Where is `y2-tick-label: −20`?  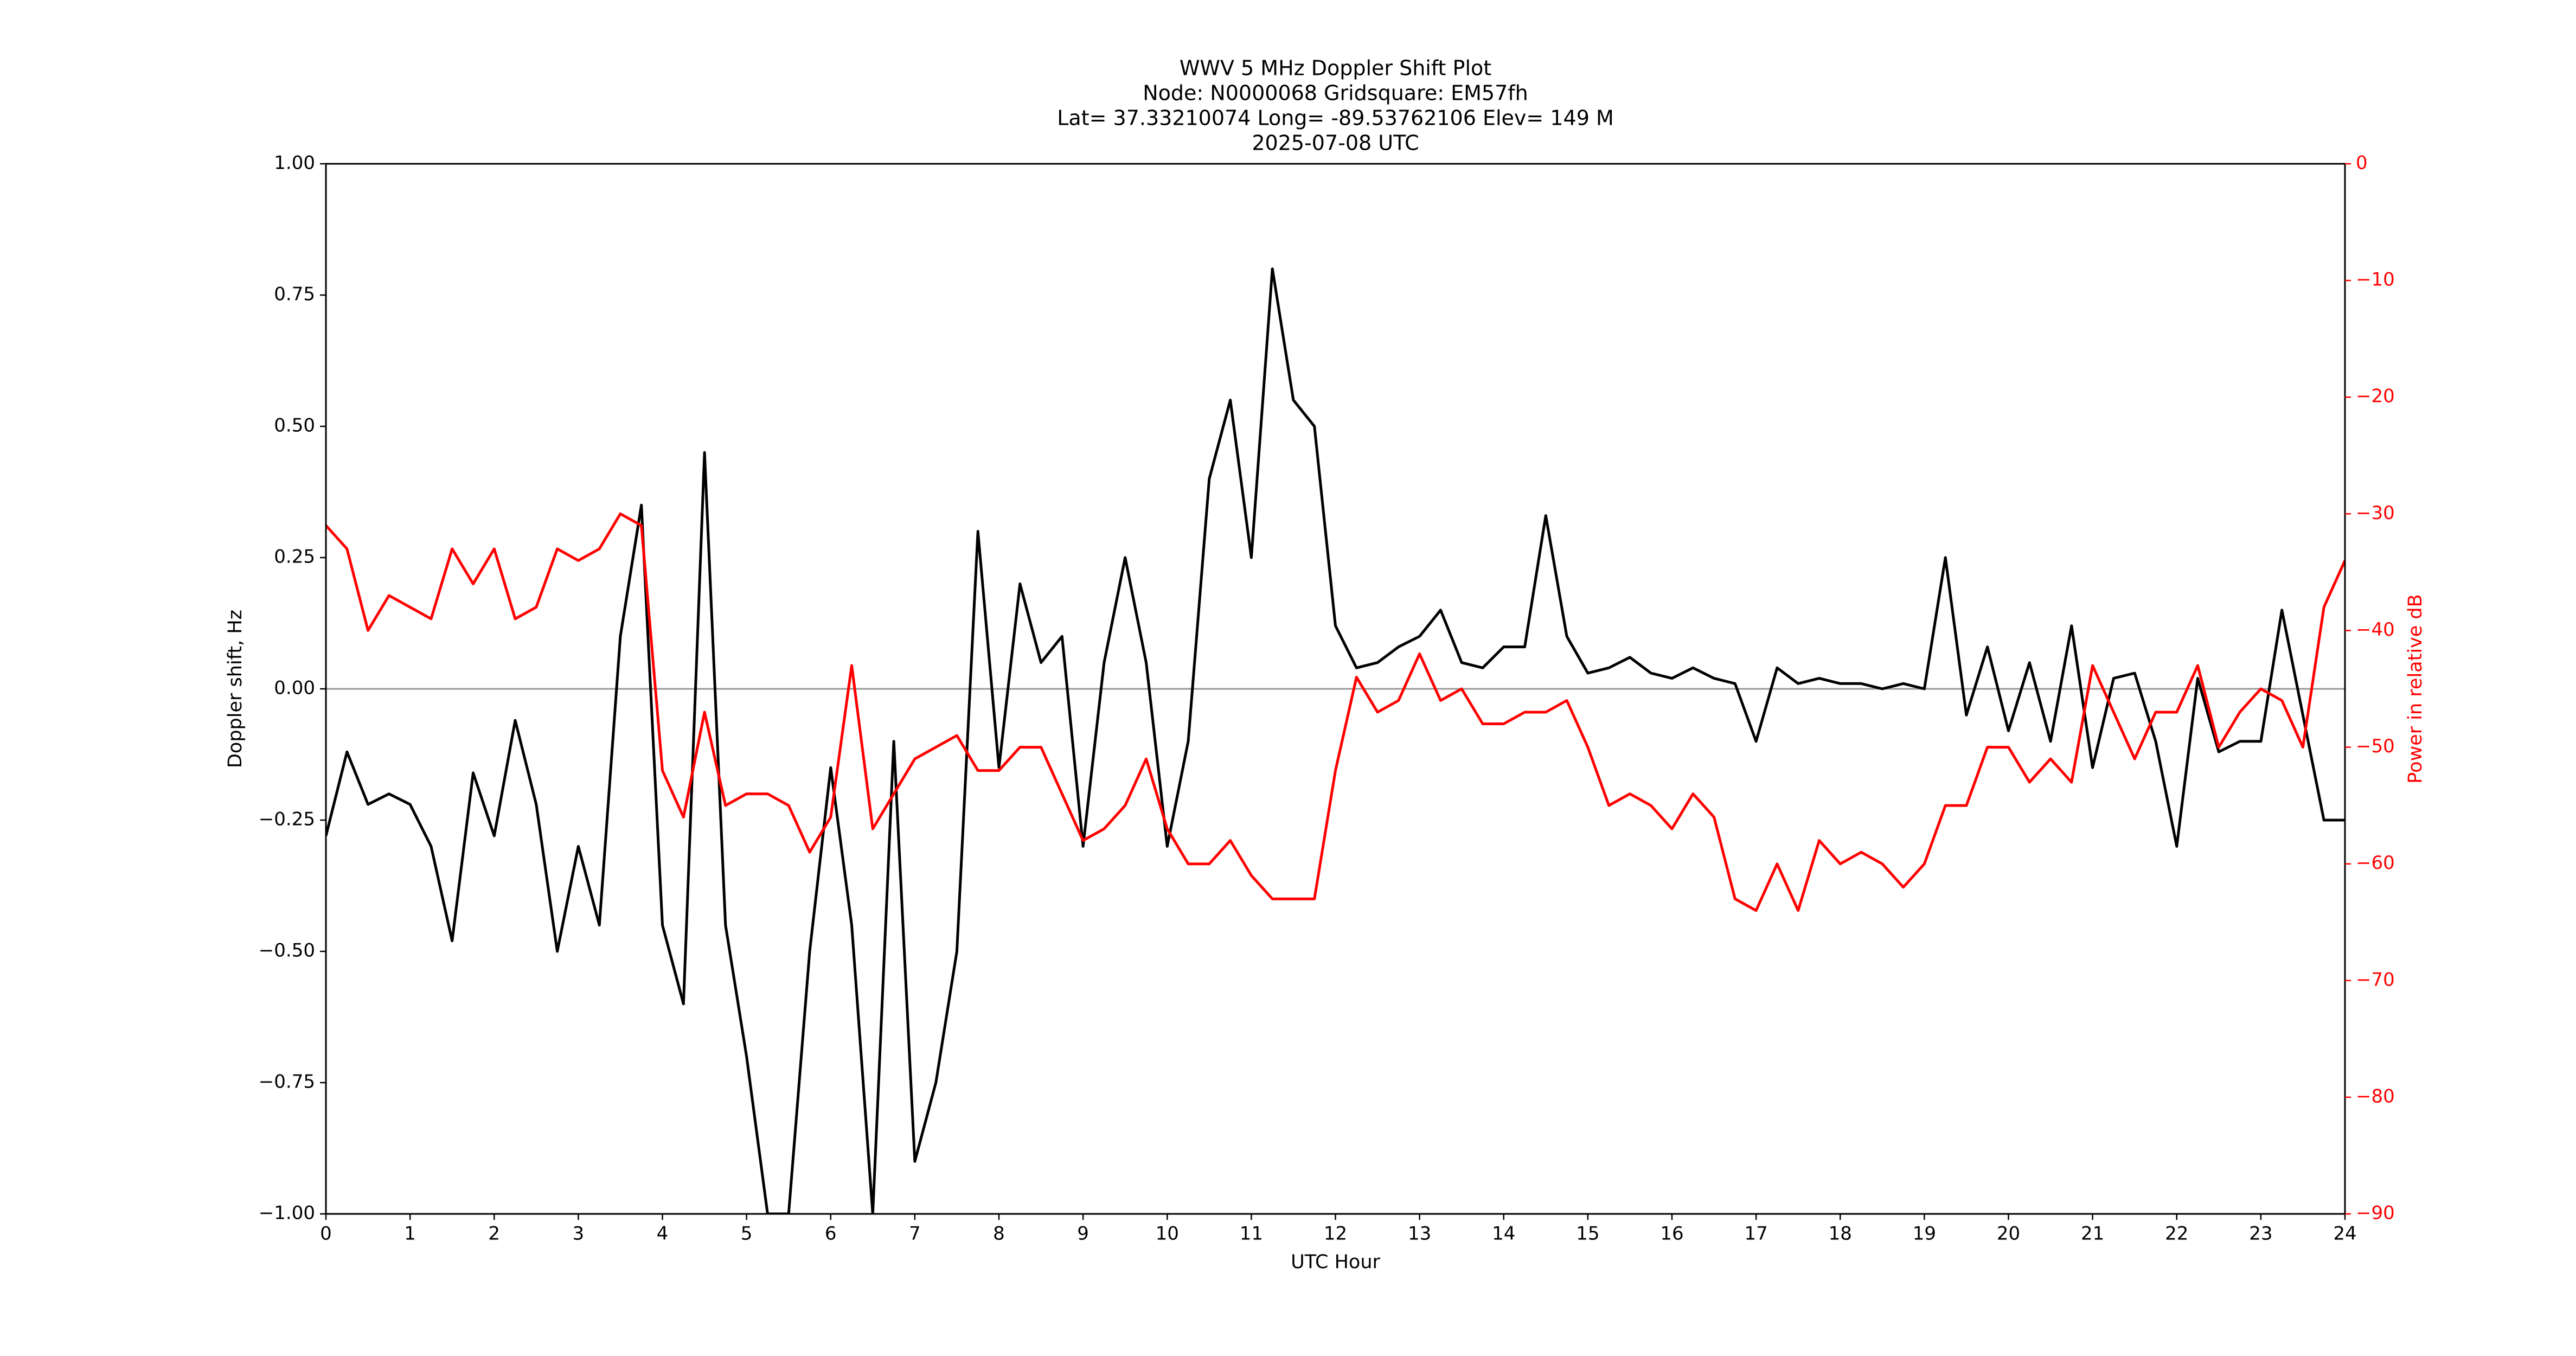 y2-tick-label: −20 is located at coordinates (2375, 396).